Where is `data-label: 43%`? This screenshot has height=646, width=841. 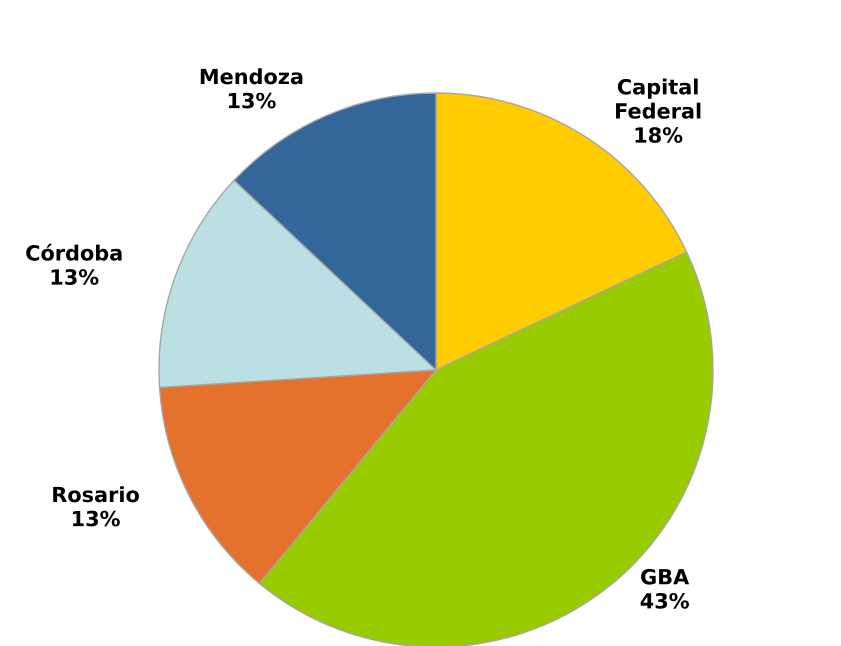 data-label: 43% is located at coordinates (664, 600).